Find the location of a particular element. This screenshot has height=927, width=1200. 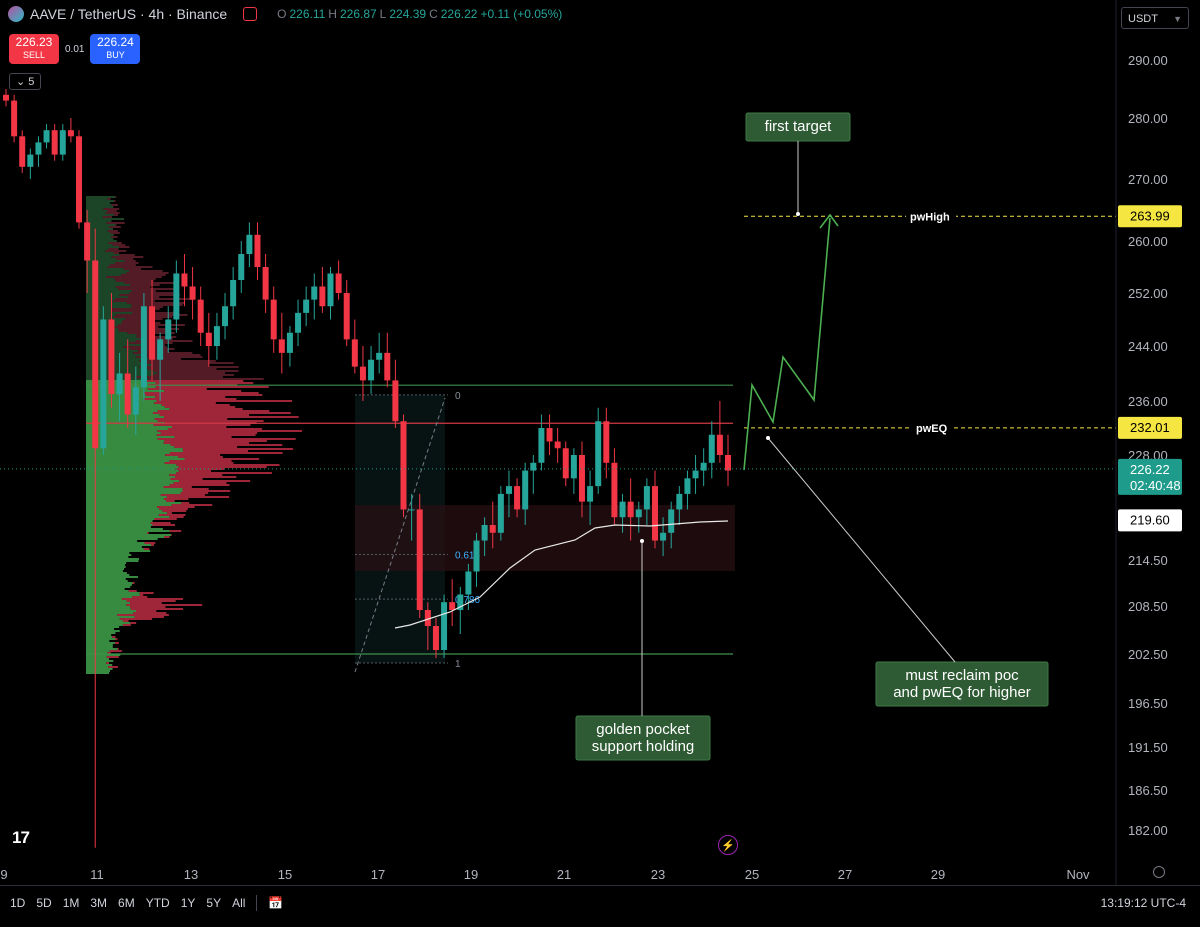

timeframe-button: 1M is located at coordinates (71, 903).